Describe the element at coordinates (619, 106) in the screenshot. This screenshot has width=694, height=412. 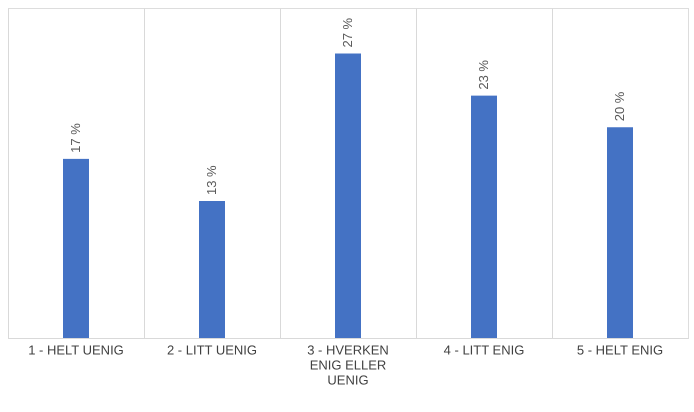
I see `data-label: 20 %` at that location.